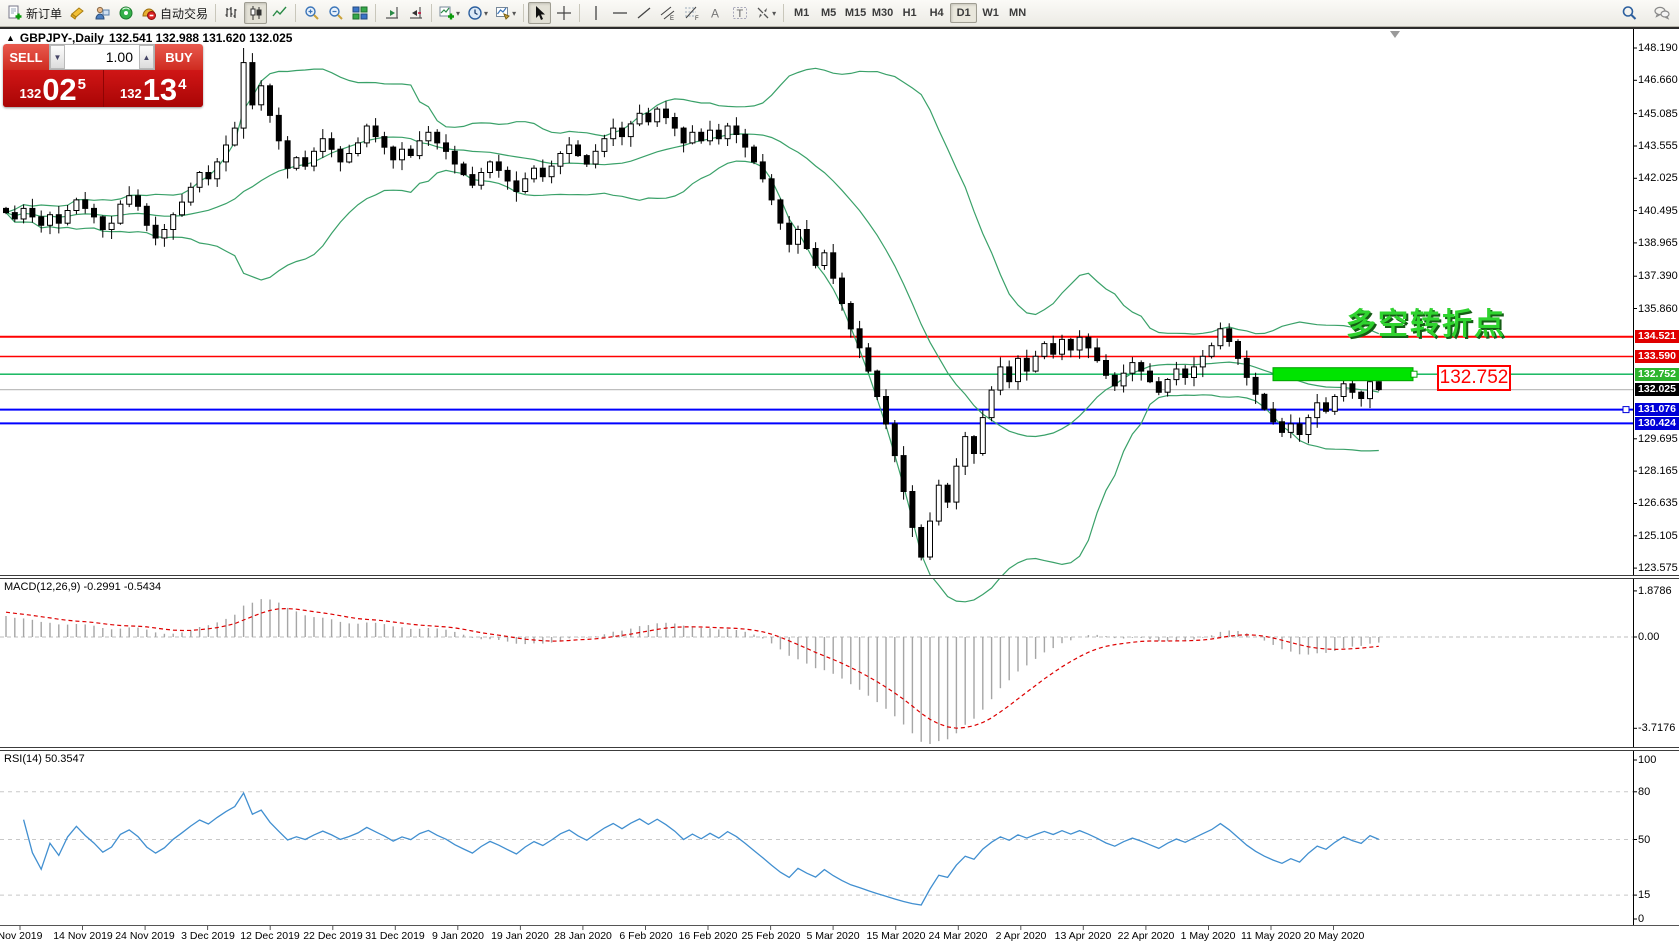 This screenshot has height=943, width=1679. Describe the element at coordinates (839, 28) in the screenshot. I see `chart-window-border` at that location.